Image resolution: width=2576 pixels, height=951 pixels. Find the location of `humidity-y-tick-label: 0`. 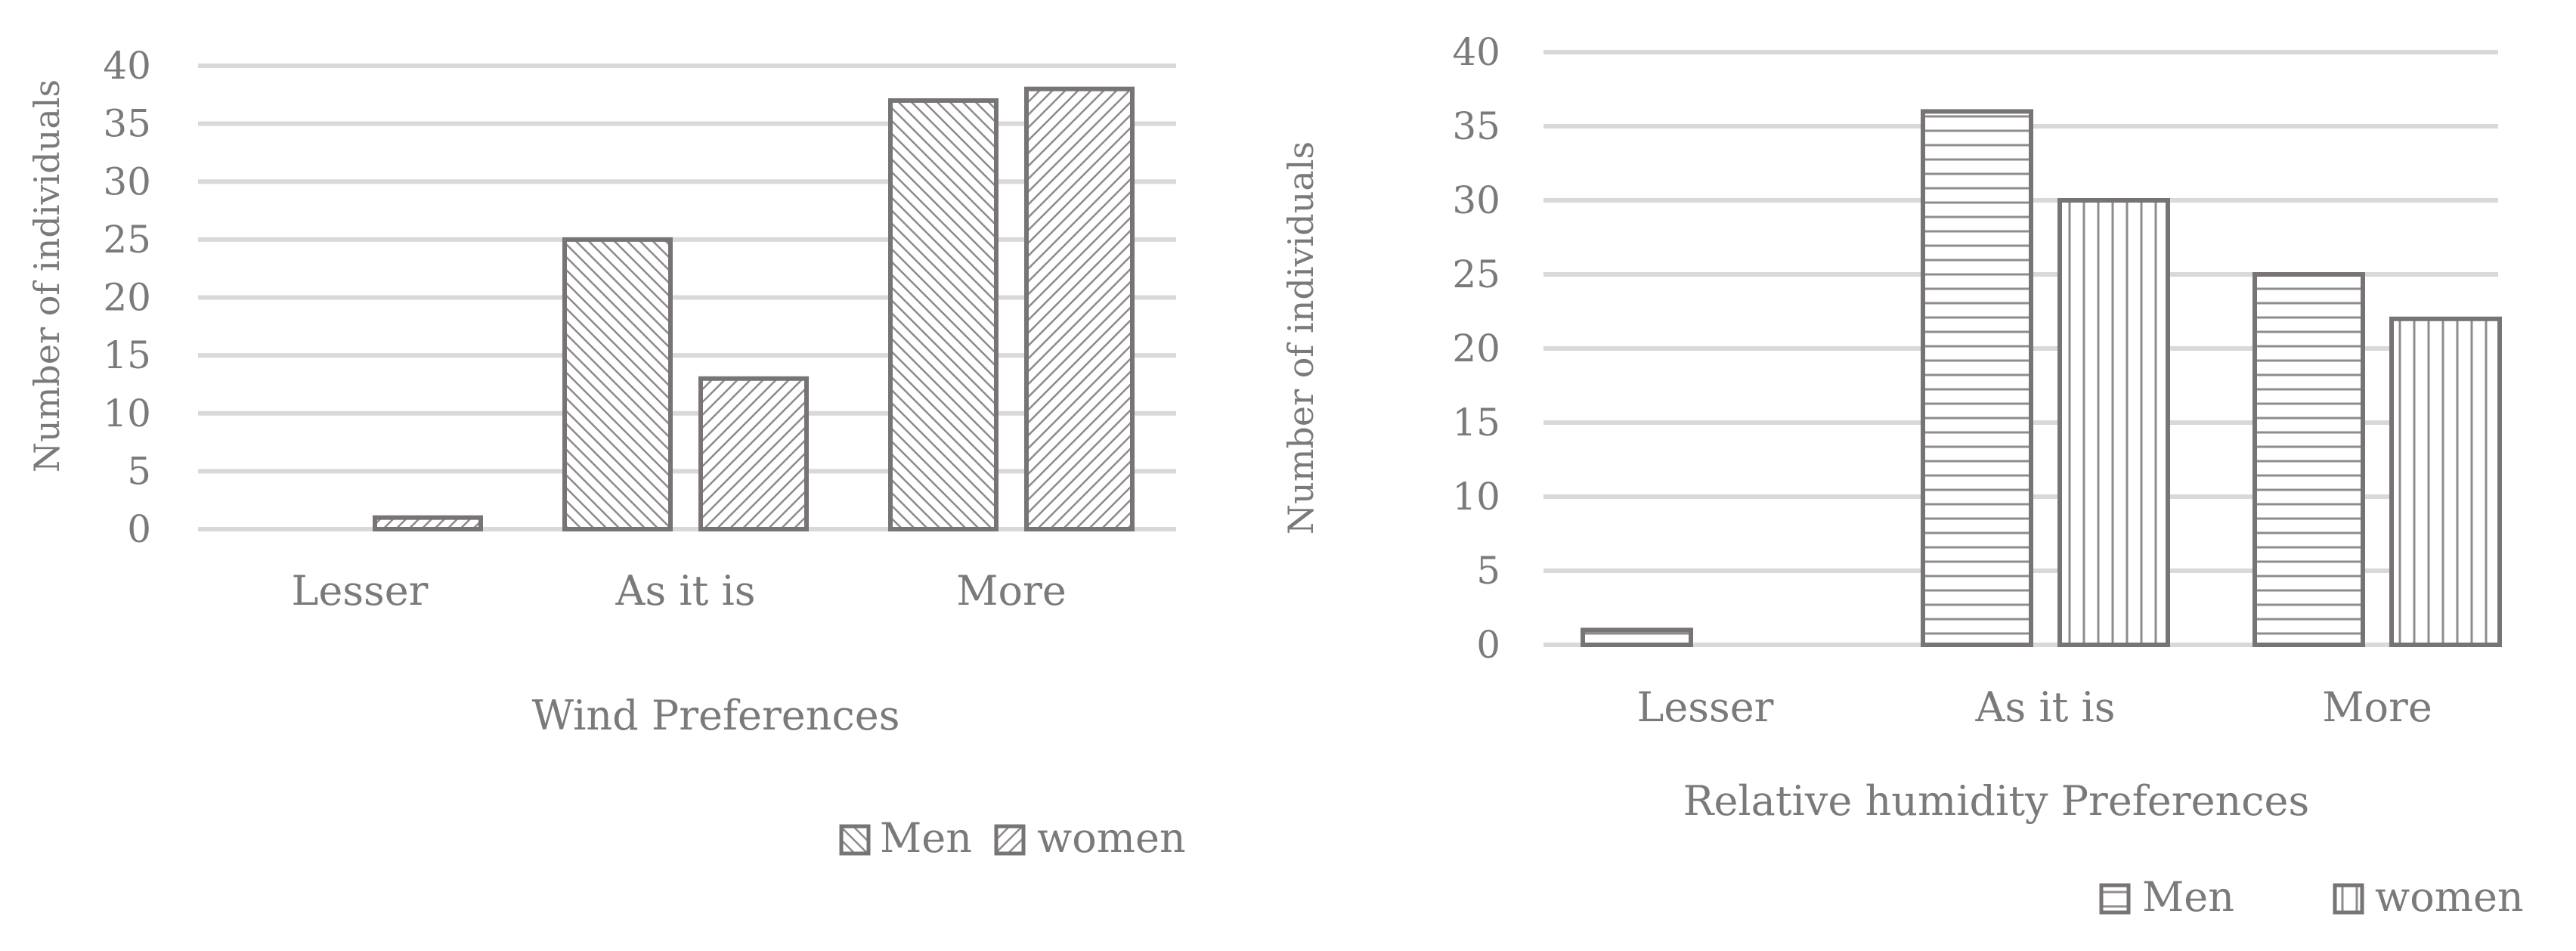

humidity-y-tick-label: 0 is located at coordinates (1488, 645).